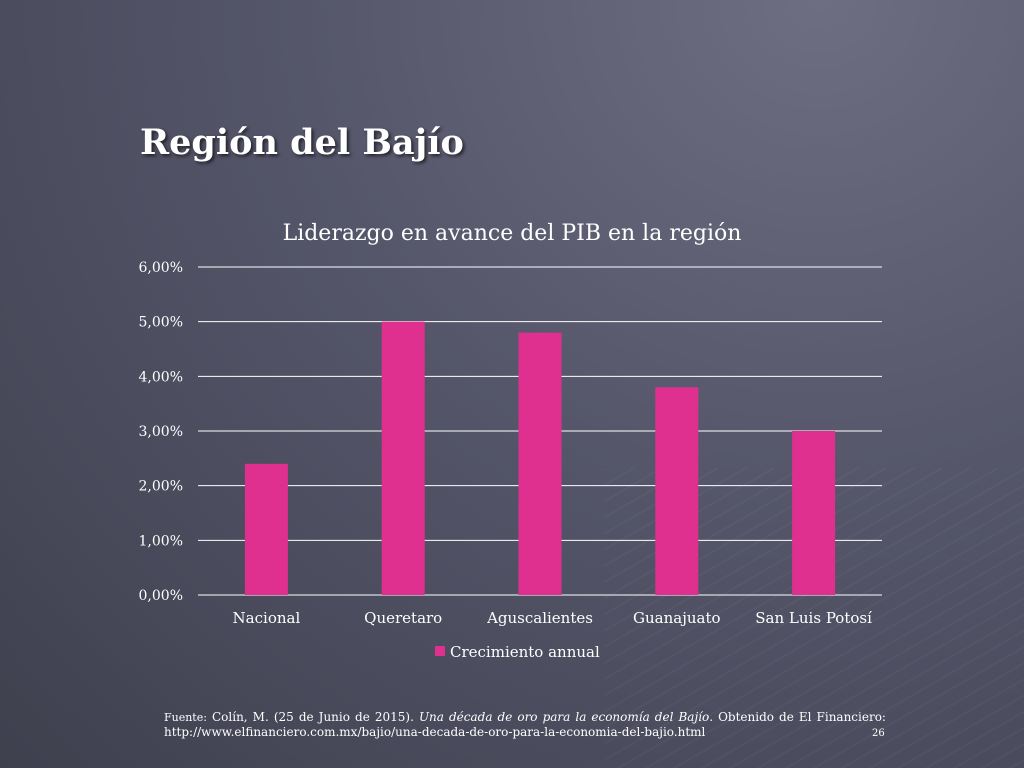 The height and width of the screenshot is (768, 1024). Describe the element at coordinates (878, 733) in the screenshot. I see `page-number: 26` at that location.